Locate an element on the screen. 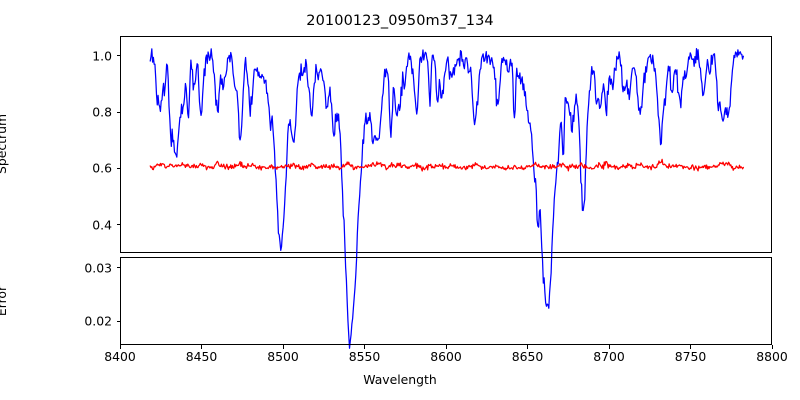 Image resolution: width=800 pixels, height=400 pixels. error-axis-label: Error is located at coordinates (4, 301).